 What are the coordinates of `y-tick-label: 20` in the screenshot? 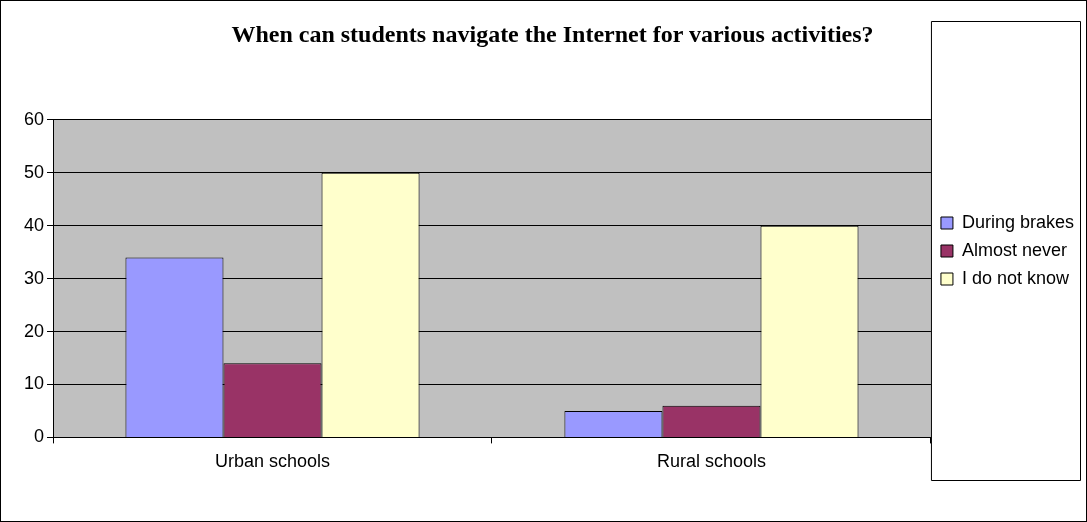 It's located at (34, 330).